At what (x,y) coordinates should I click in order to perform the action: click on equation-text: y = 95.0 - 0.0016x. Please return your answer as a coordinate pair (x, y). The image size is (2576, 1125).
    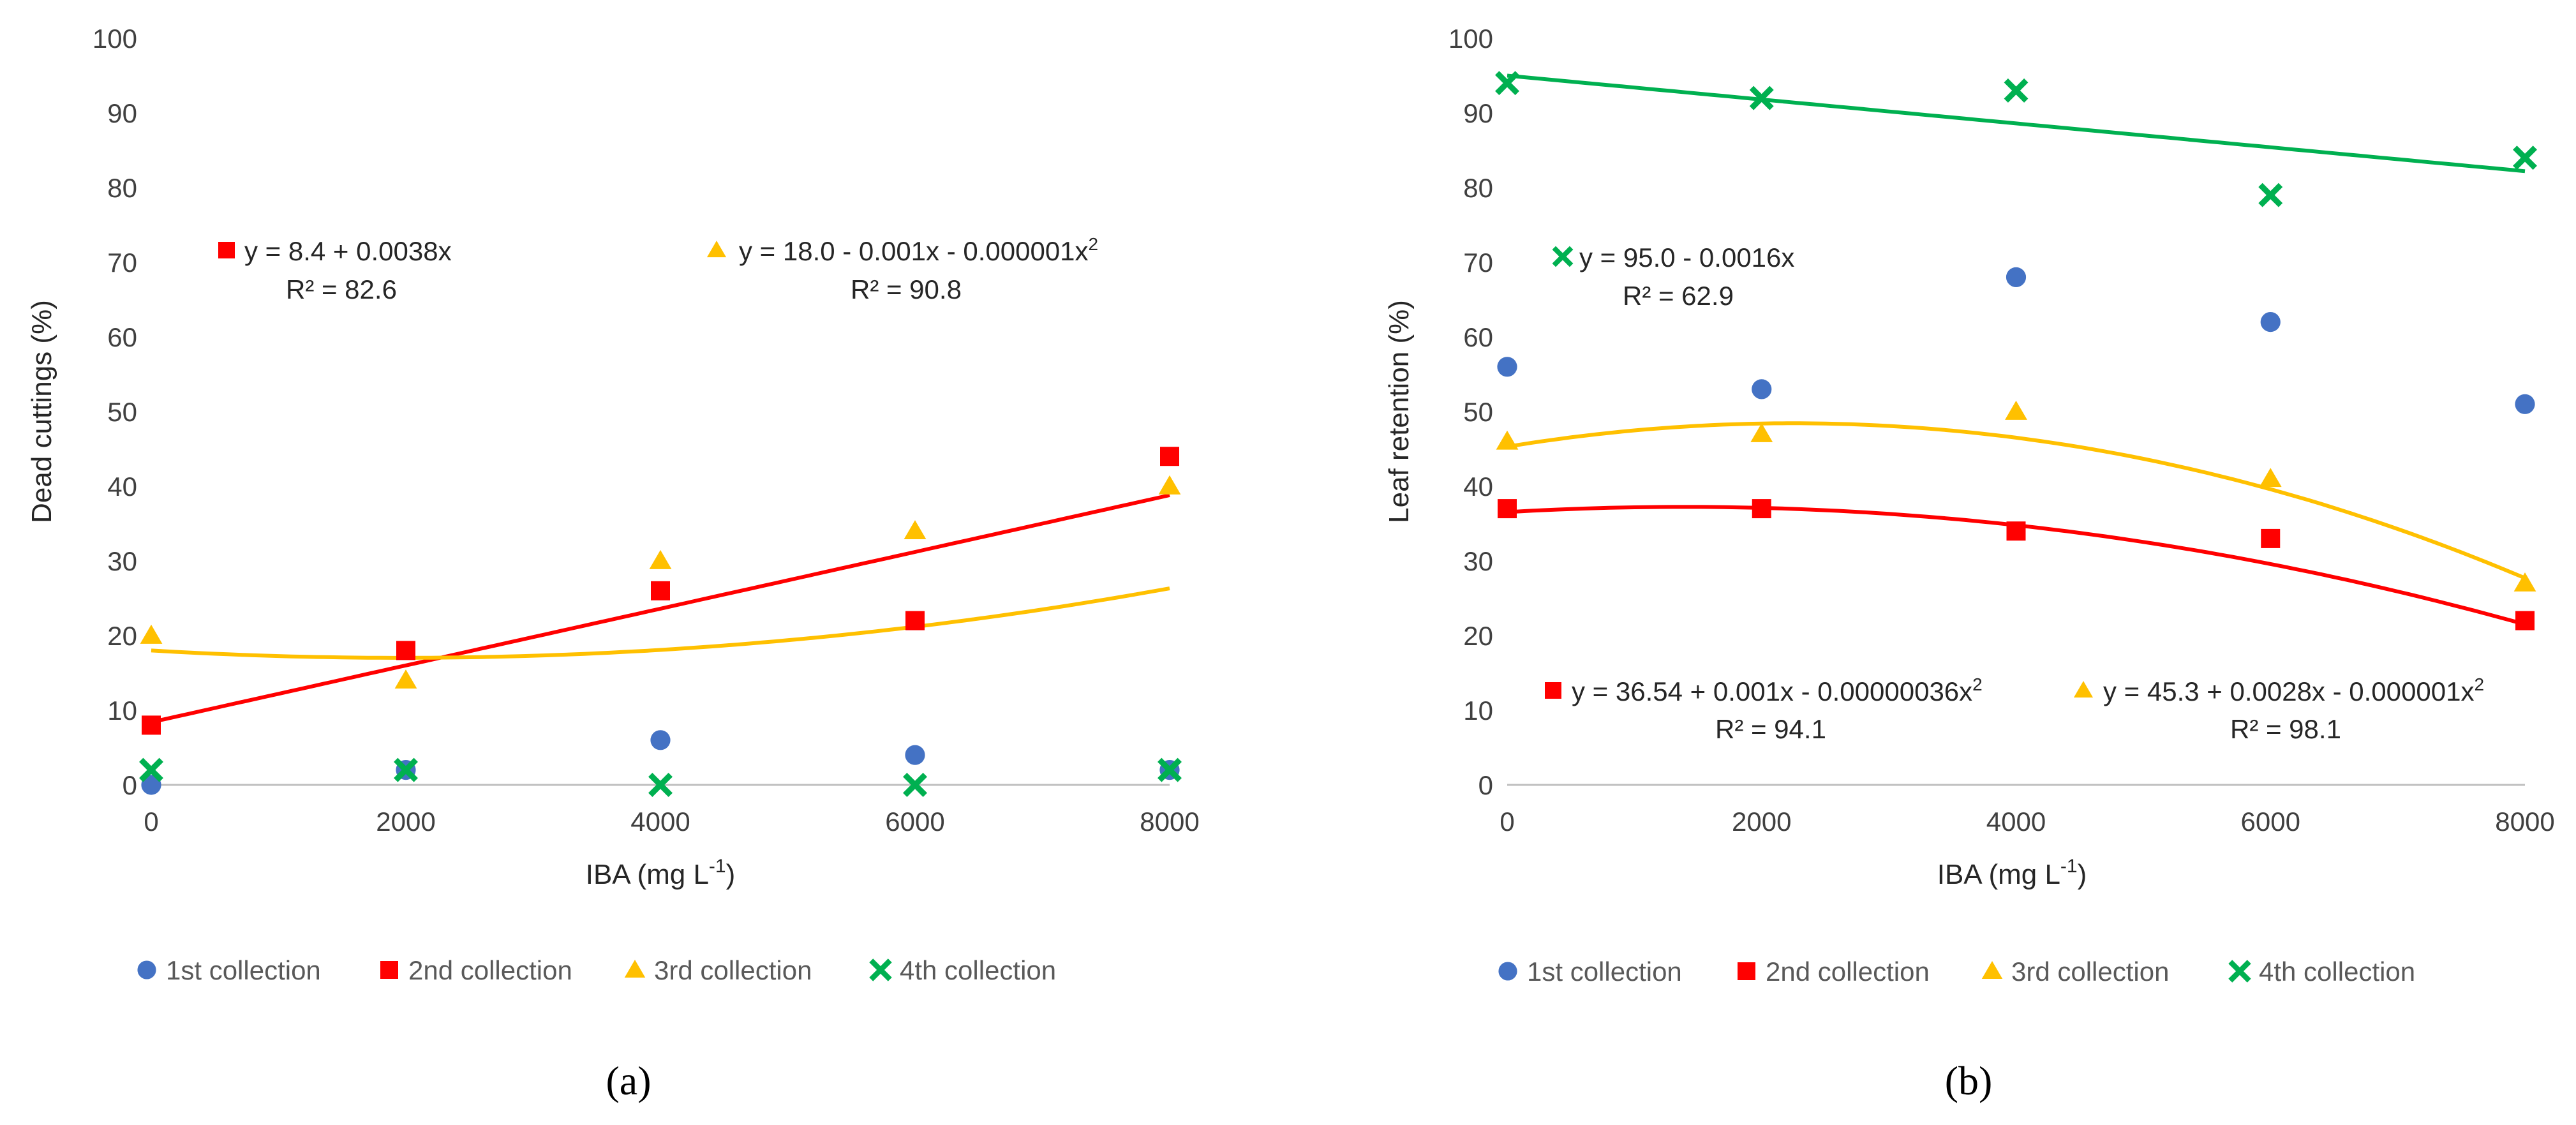
    Looking at the image, I should click on (1686, 257).